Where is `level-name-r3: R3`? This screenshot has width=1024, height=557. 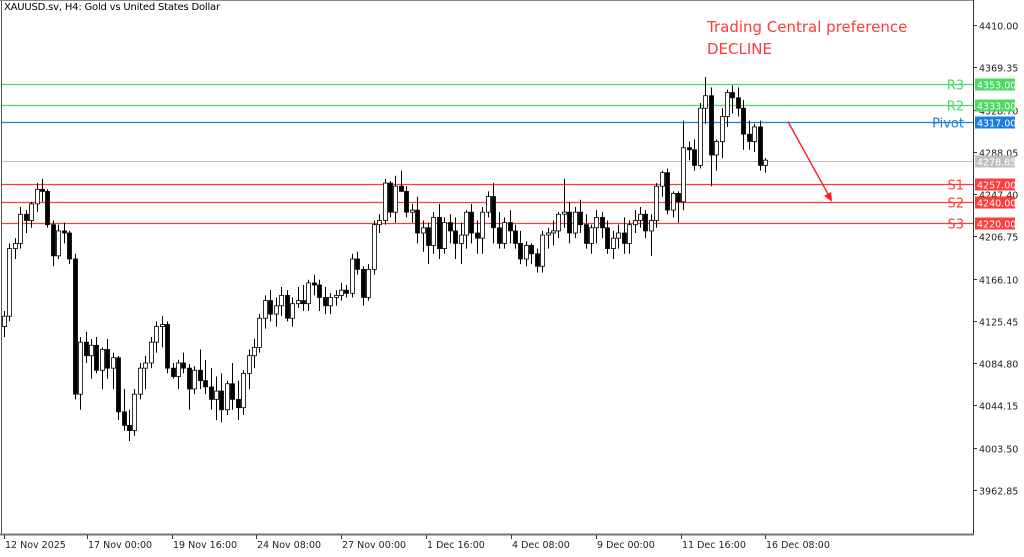 level-name-r3: R3 is located at coordinates (955, 86).